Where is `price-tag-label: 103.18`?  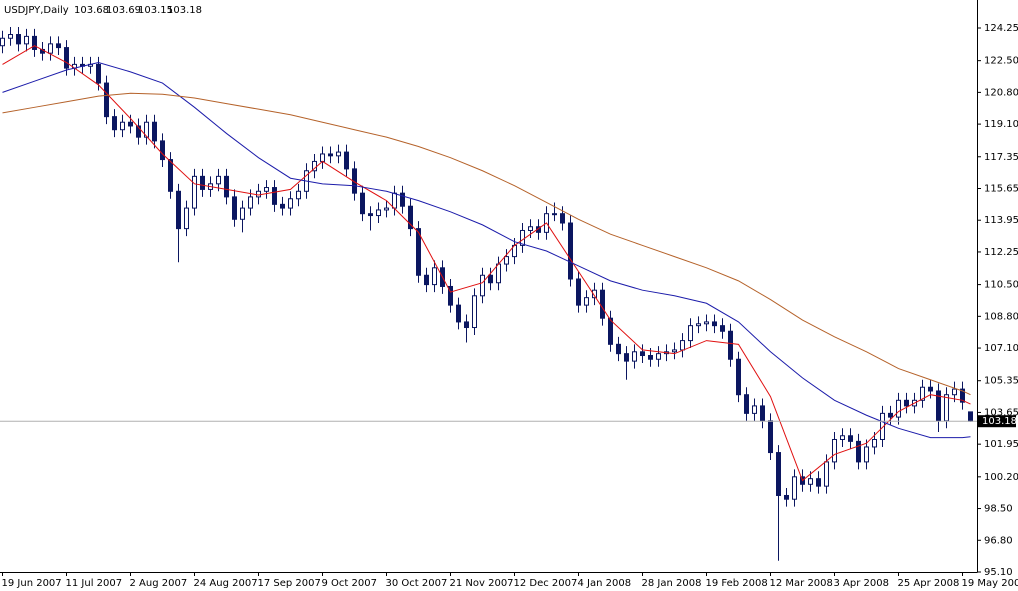
price-tag-label: 103.18 is located at coordinates (999, 421).